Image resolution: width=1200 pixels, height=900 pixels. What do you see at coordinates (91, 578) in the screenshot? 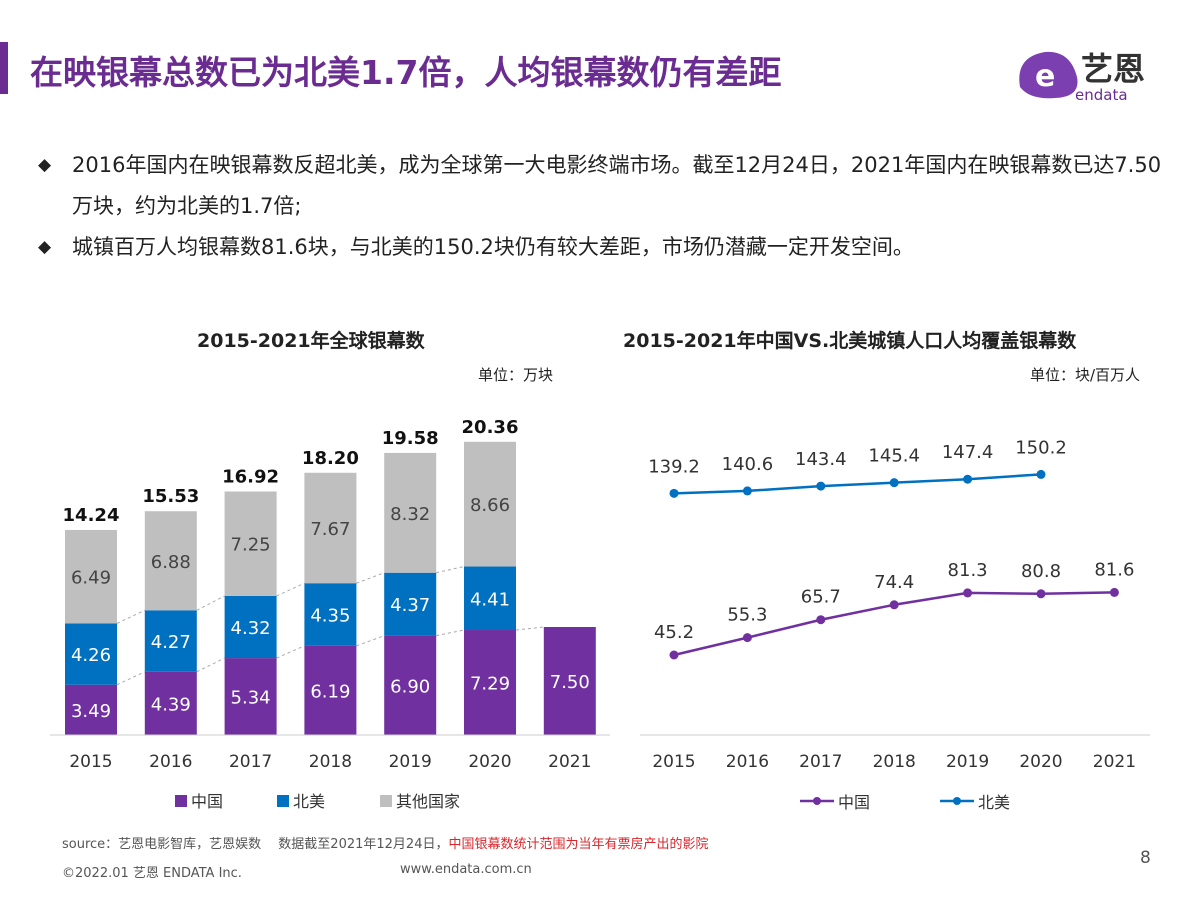
I see `bar-value-label: 6.49` at bounding box center [91, 578].